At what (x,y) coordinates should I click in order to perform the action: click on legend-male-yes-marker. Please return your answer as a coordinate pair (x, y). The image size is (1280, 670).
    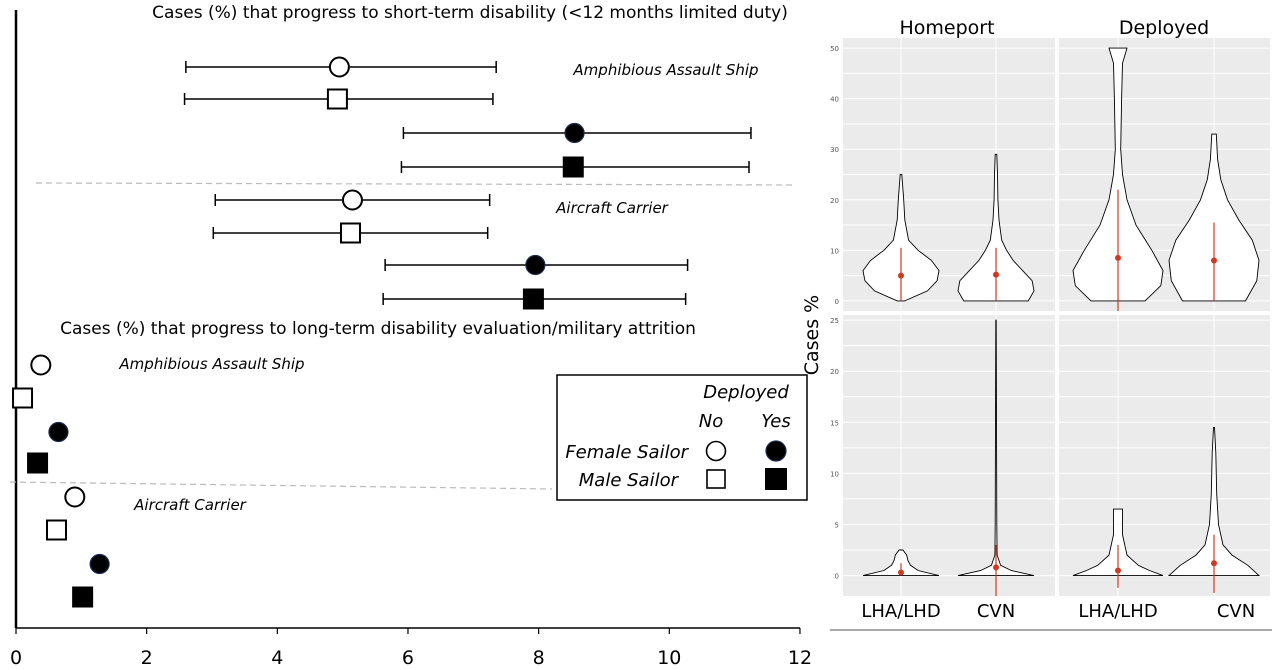
    Looking at the image, I should click on (776, 479).